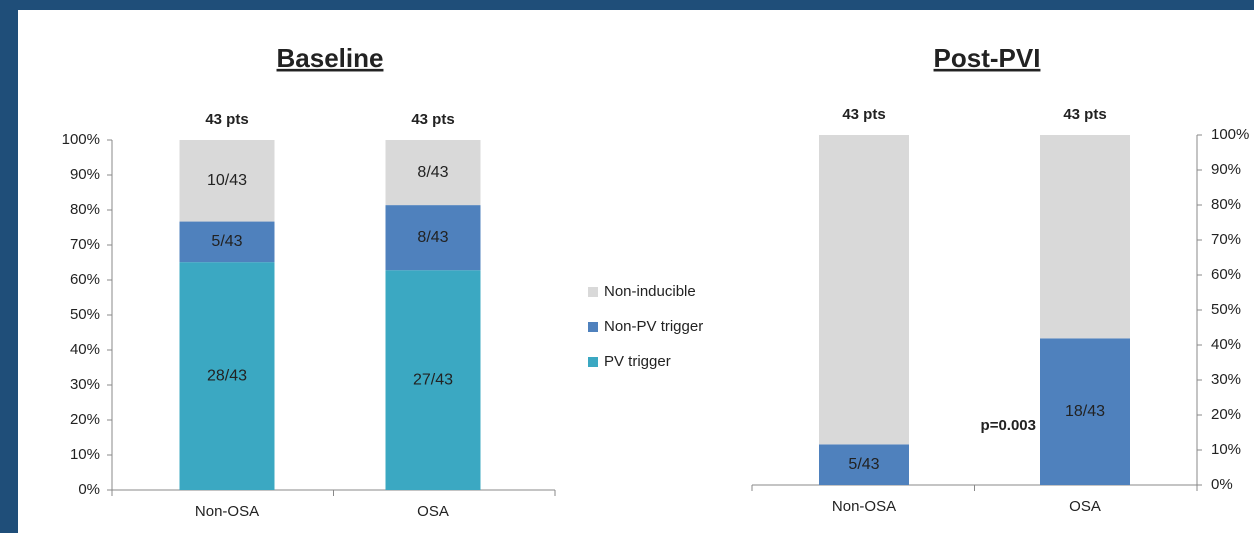 The image size is (1254, 533). What do you see at coordinates (330, 58) in the screenshot?
I see `chart-title: Baseline` at bounding box center [330, 58].